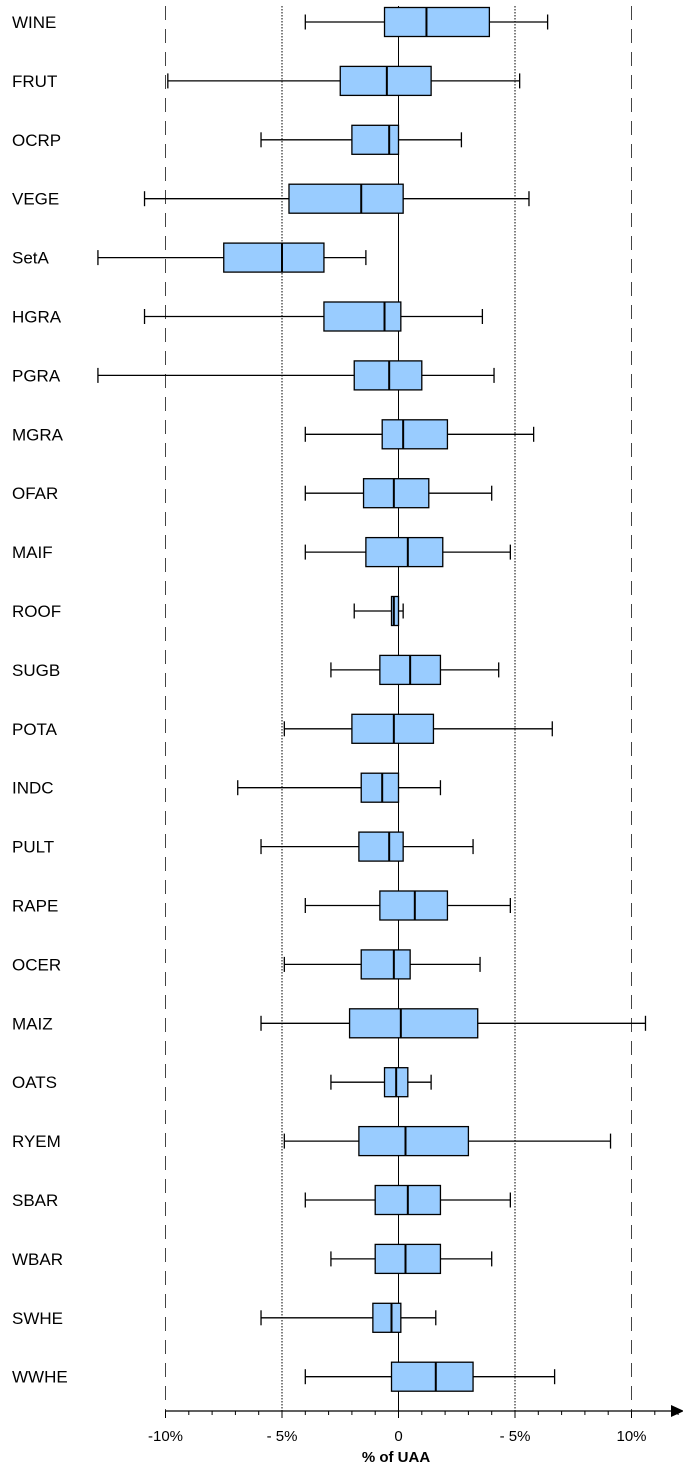  What do you see at coordinates (381, 1082) in the screenshot?
I see `box-oats` at bounding box center [381, 1082].